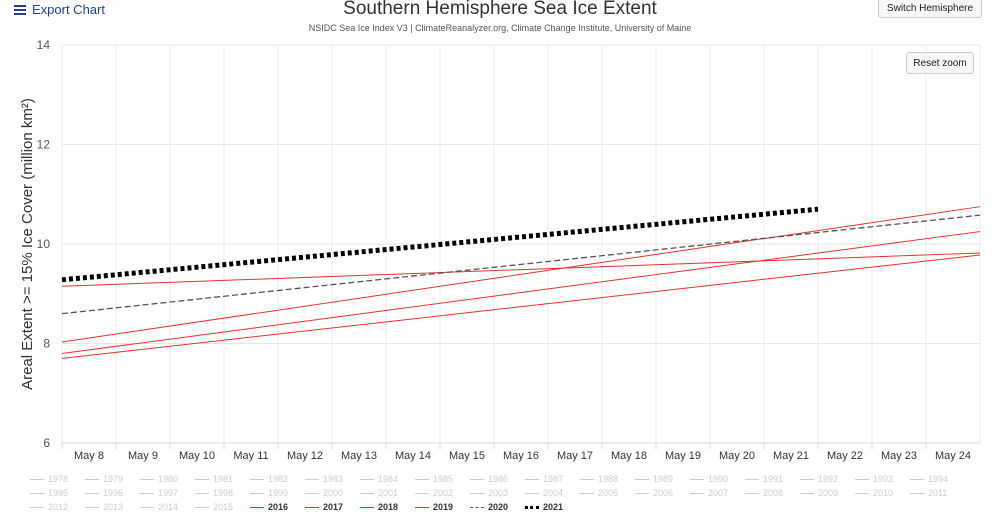 This screenshot has width=1000, height=514. Describe the element at coordinates (167, 493) in the screenshot. I see `legend-item-1997: 1997` at that location.